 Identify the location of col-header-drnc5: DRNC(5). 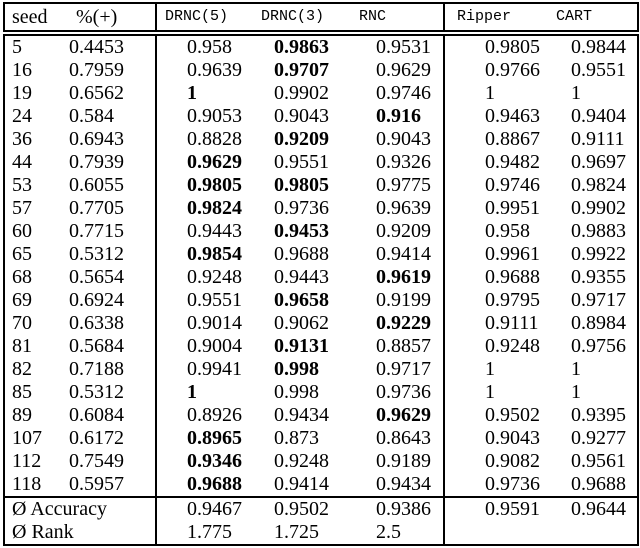
(205, 19).